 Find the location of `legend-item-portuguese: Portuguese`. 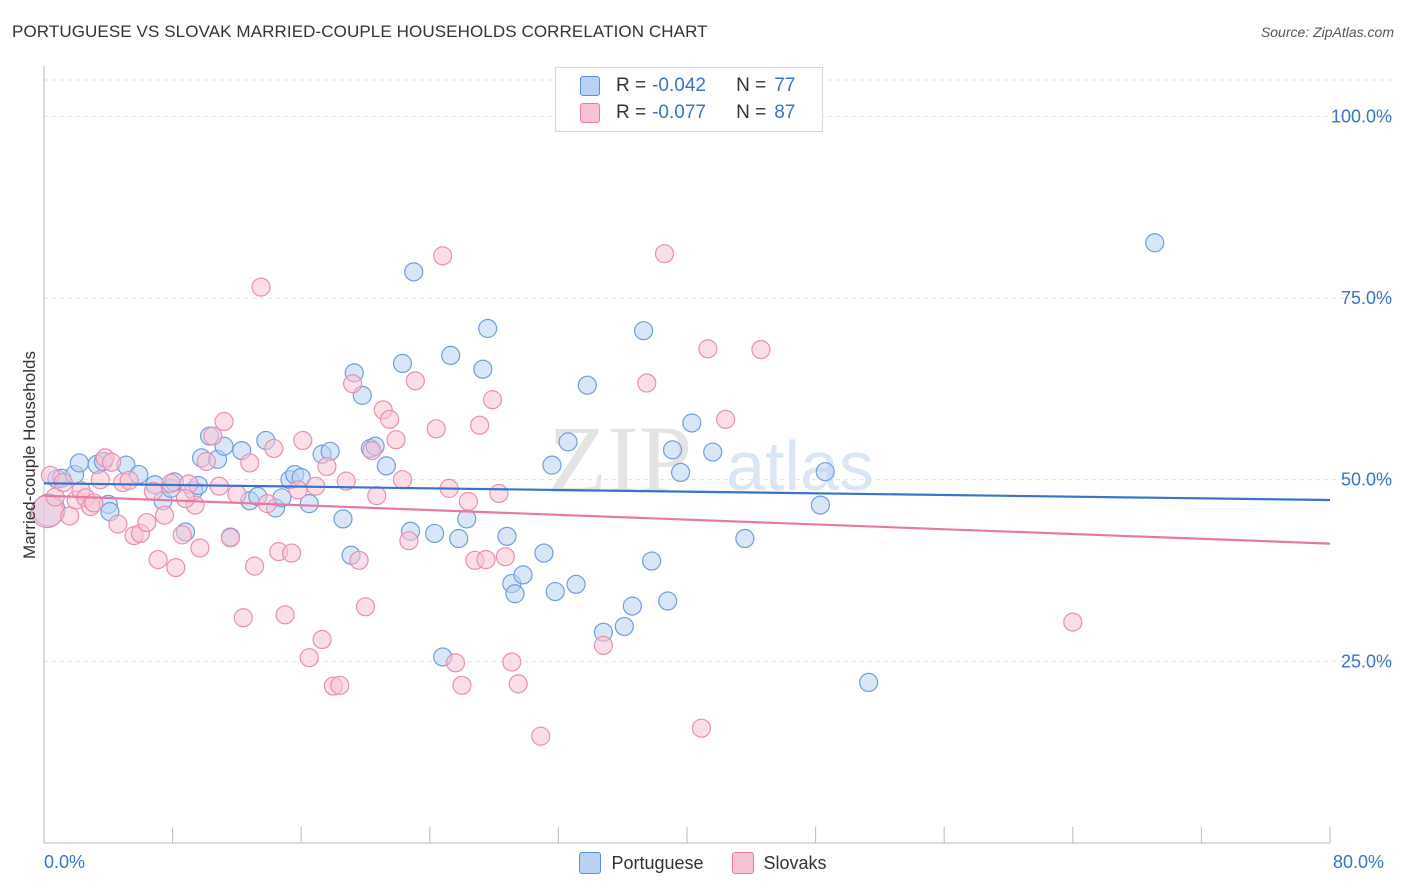

legend-item-portuguese: Portuguese is located at coordinates (641, 863).